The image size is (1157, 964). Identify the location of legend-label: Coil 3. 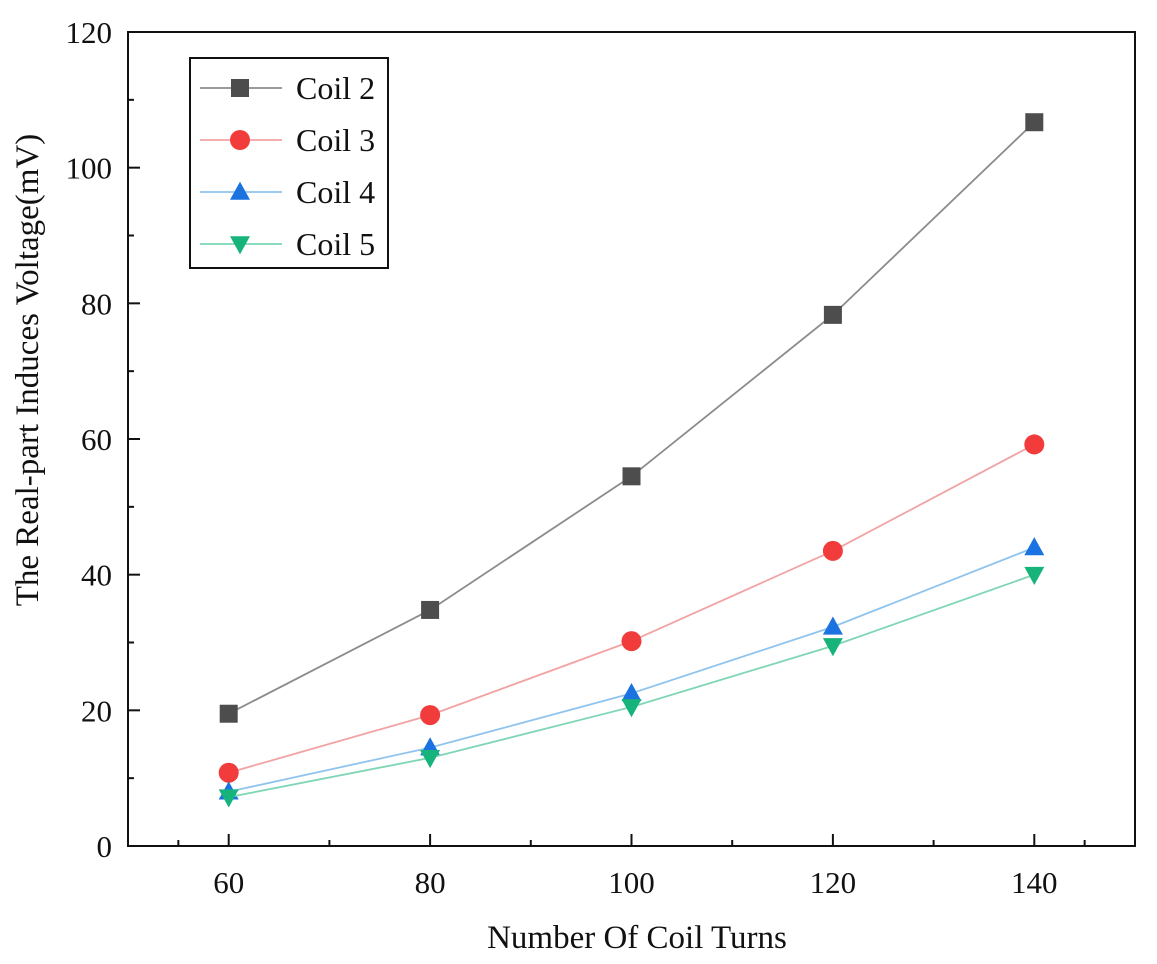
(335, 140).